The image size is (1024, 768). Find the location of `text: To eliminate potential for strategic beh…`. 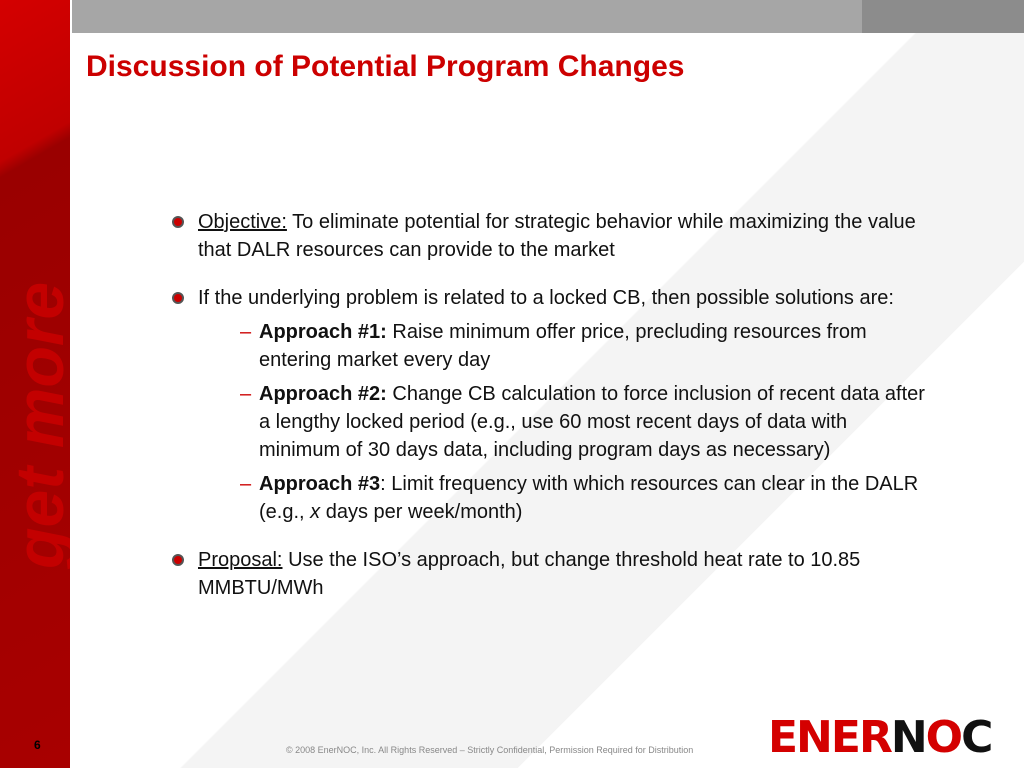

text: To eliminate potential for strategic beh… is located at coordinates (557, 236).